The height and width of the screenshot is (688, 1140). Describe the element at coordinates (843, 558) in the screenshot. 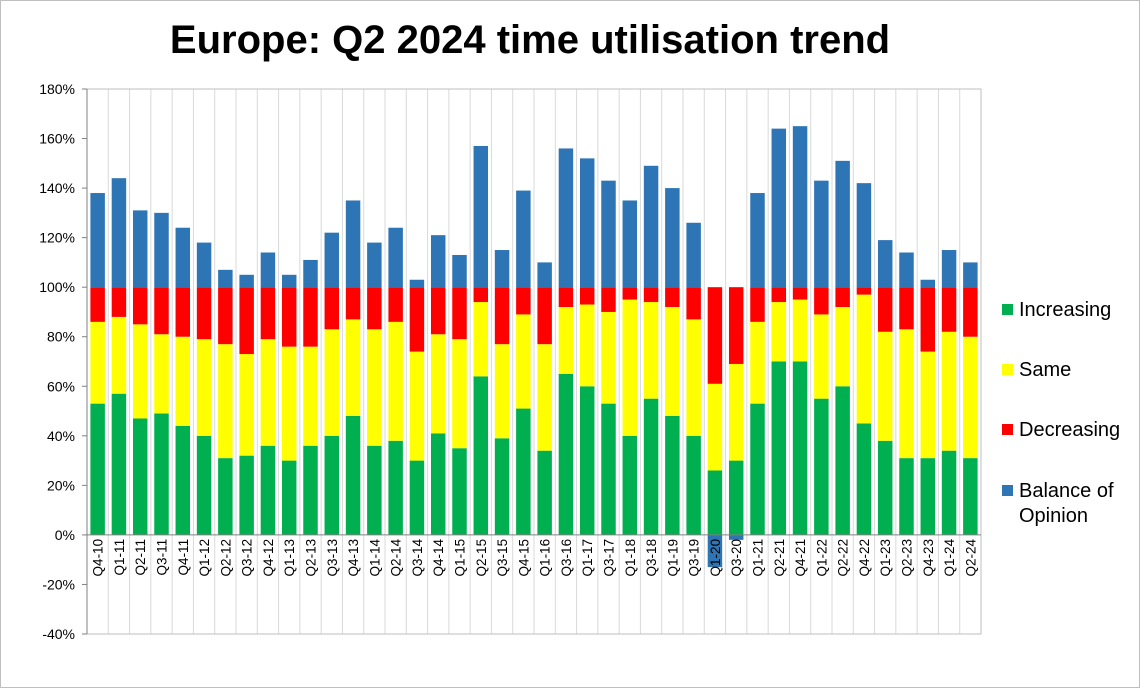

I see `x-tick-label: Q2-22` at that location.